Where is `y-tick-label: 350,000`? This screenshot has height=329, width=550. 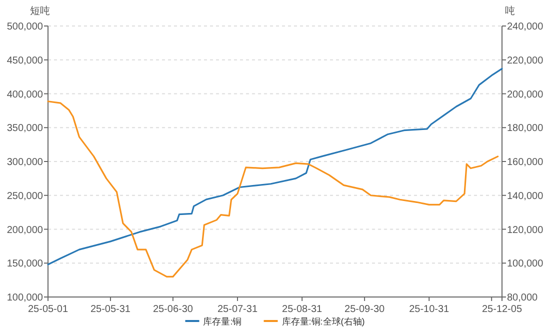 y-tick-label: 350,000 is located at coordinates (25, 128).